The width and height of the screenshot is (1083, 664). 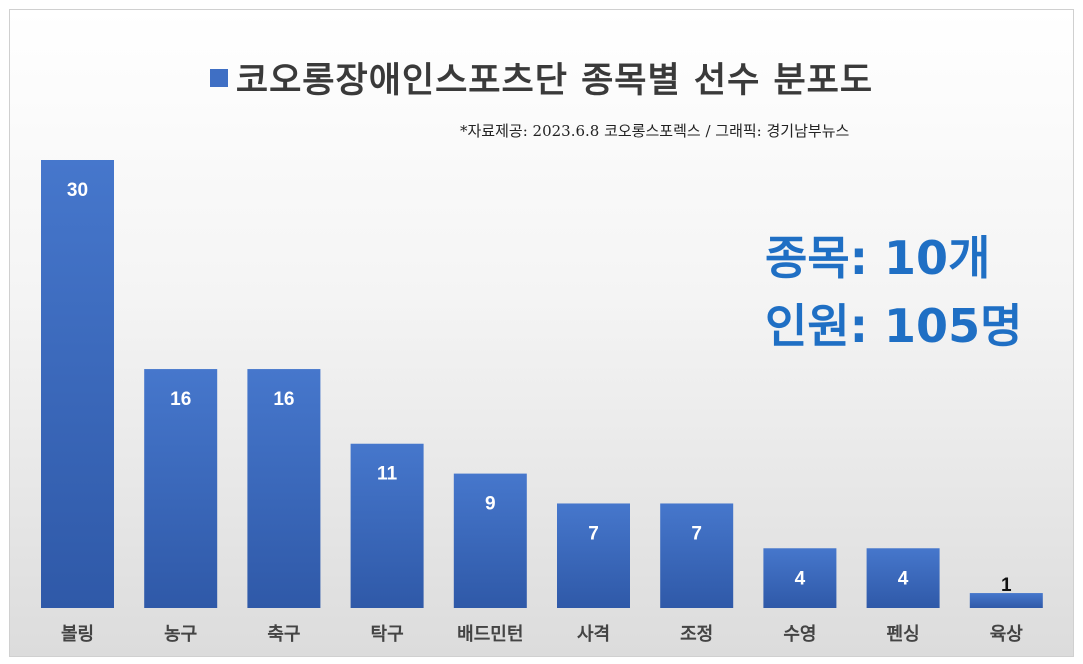 I want to click on data-label: 30, so click(x=77, y=190).